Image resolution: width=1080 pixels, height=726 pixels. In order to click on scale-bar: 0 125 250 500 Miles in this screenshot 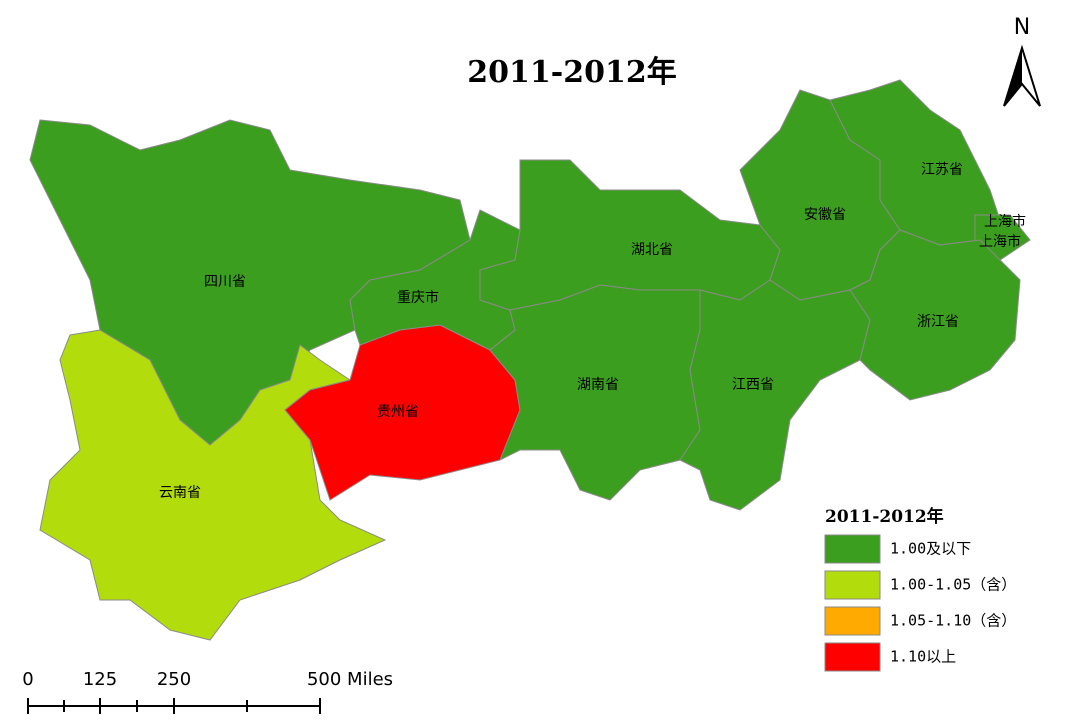, I will do `click(207, 691)`.